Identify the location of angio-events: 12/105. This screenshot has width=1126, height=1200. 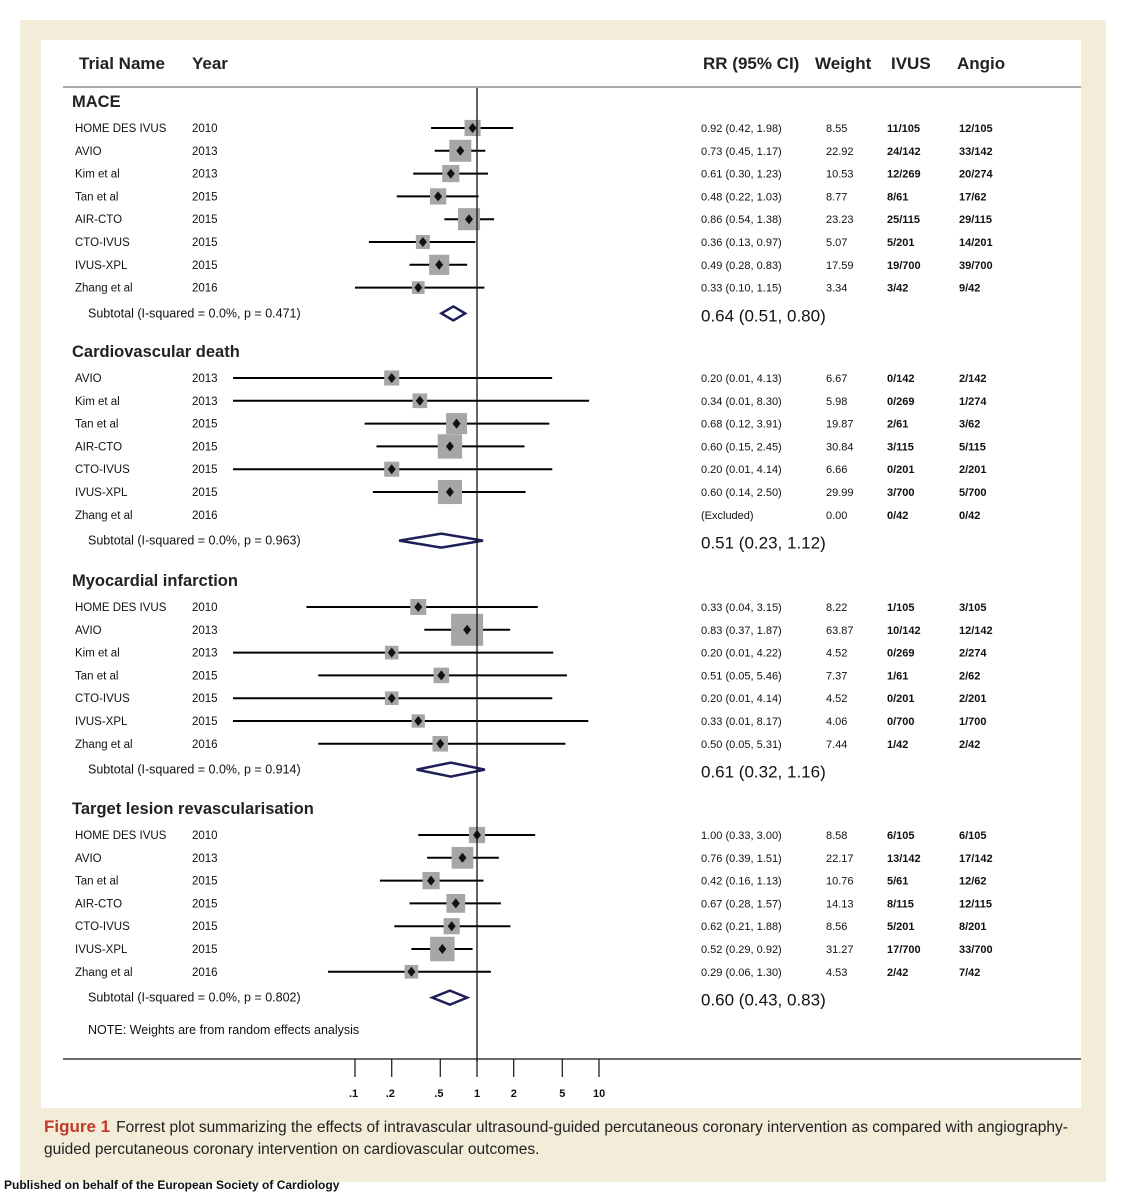
(976, 129).